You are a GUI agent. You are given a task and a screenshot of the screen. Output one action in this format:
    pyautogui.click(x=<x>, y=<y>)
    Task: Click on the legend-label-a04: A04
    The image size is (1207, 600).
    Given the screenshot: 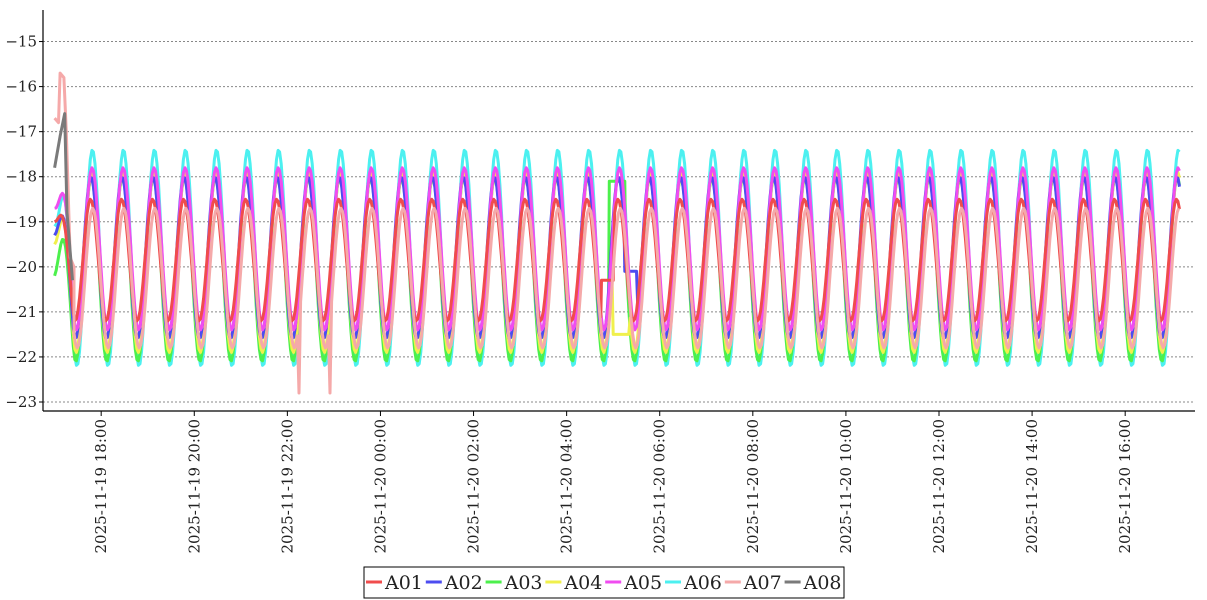 What is the action you would take?
    pyautogui.click(x=582, y=583)
    